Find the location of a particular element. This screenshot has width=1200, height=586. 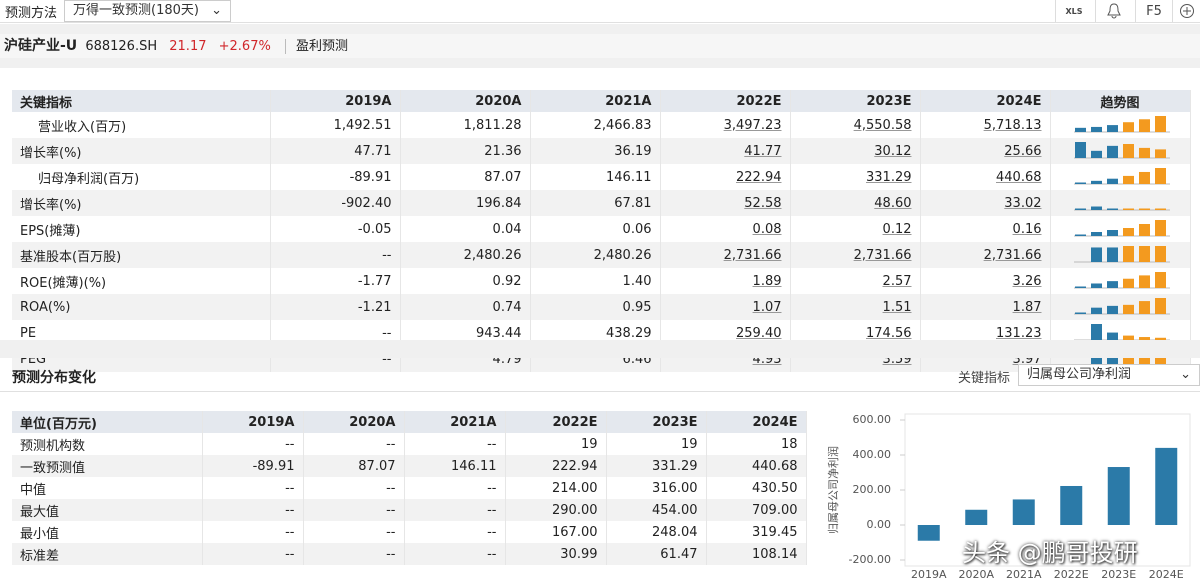

cell-text: 438.29 is located at coordinates (629, 333).